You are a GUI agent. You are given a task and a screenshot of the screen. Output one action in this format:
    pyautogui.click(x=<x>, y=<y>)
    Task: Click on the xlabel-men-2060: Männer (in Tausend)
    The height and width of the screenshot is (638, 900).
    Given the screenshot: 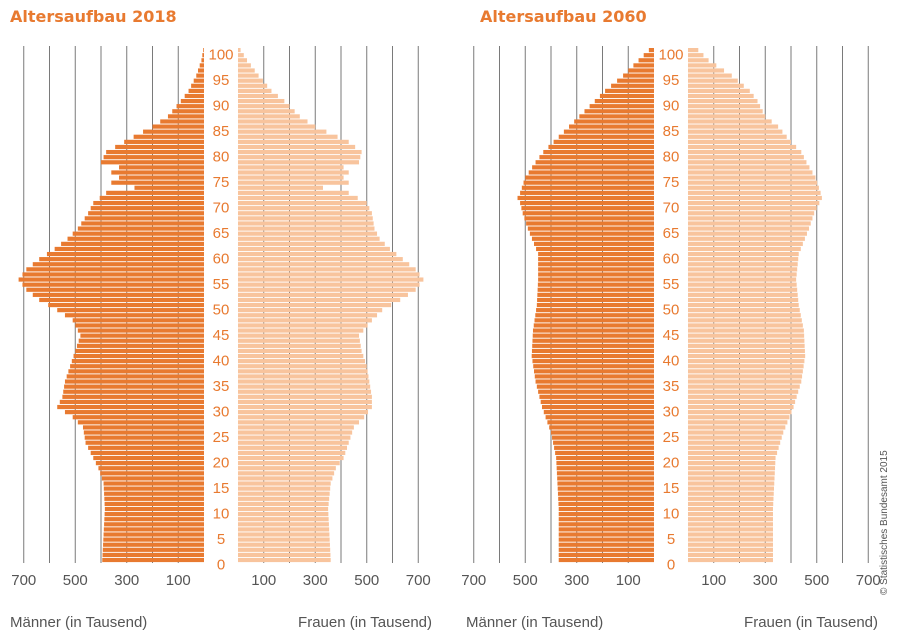 What is the action you would take?
    pyautogui.click(x=534, y=622)
    